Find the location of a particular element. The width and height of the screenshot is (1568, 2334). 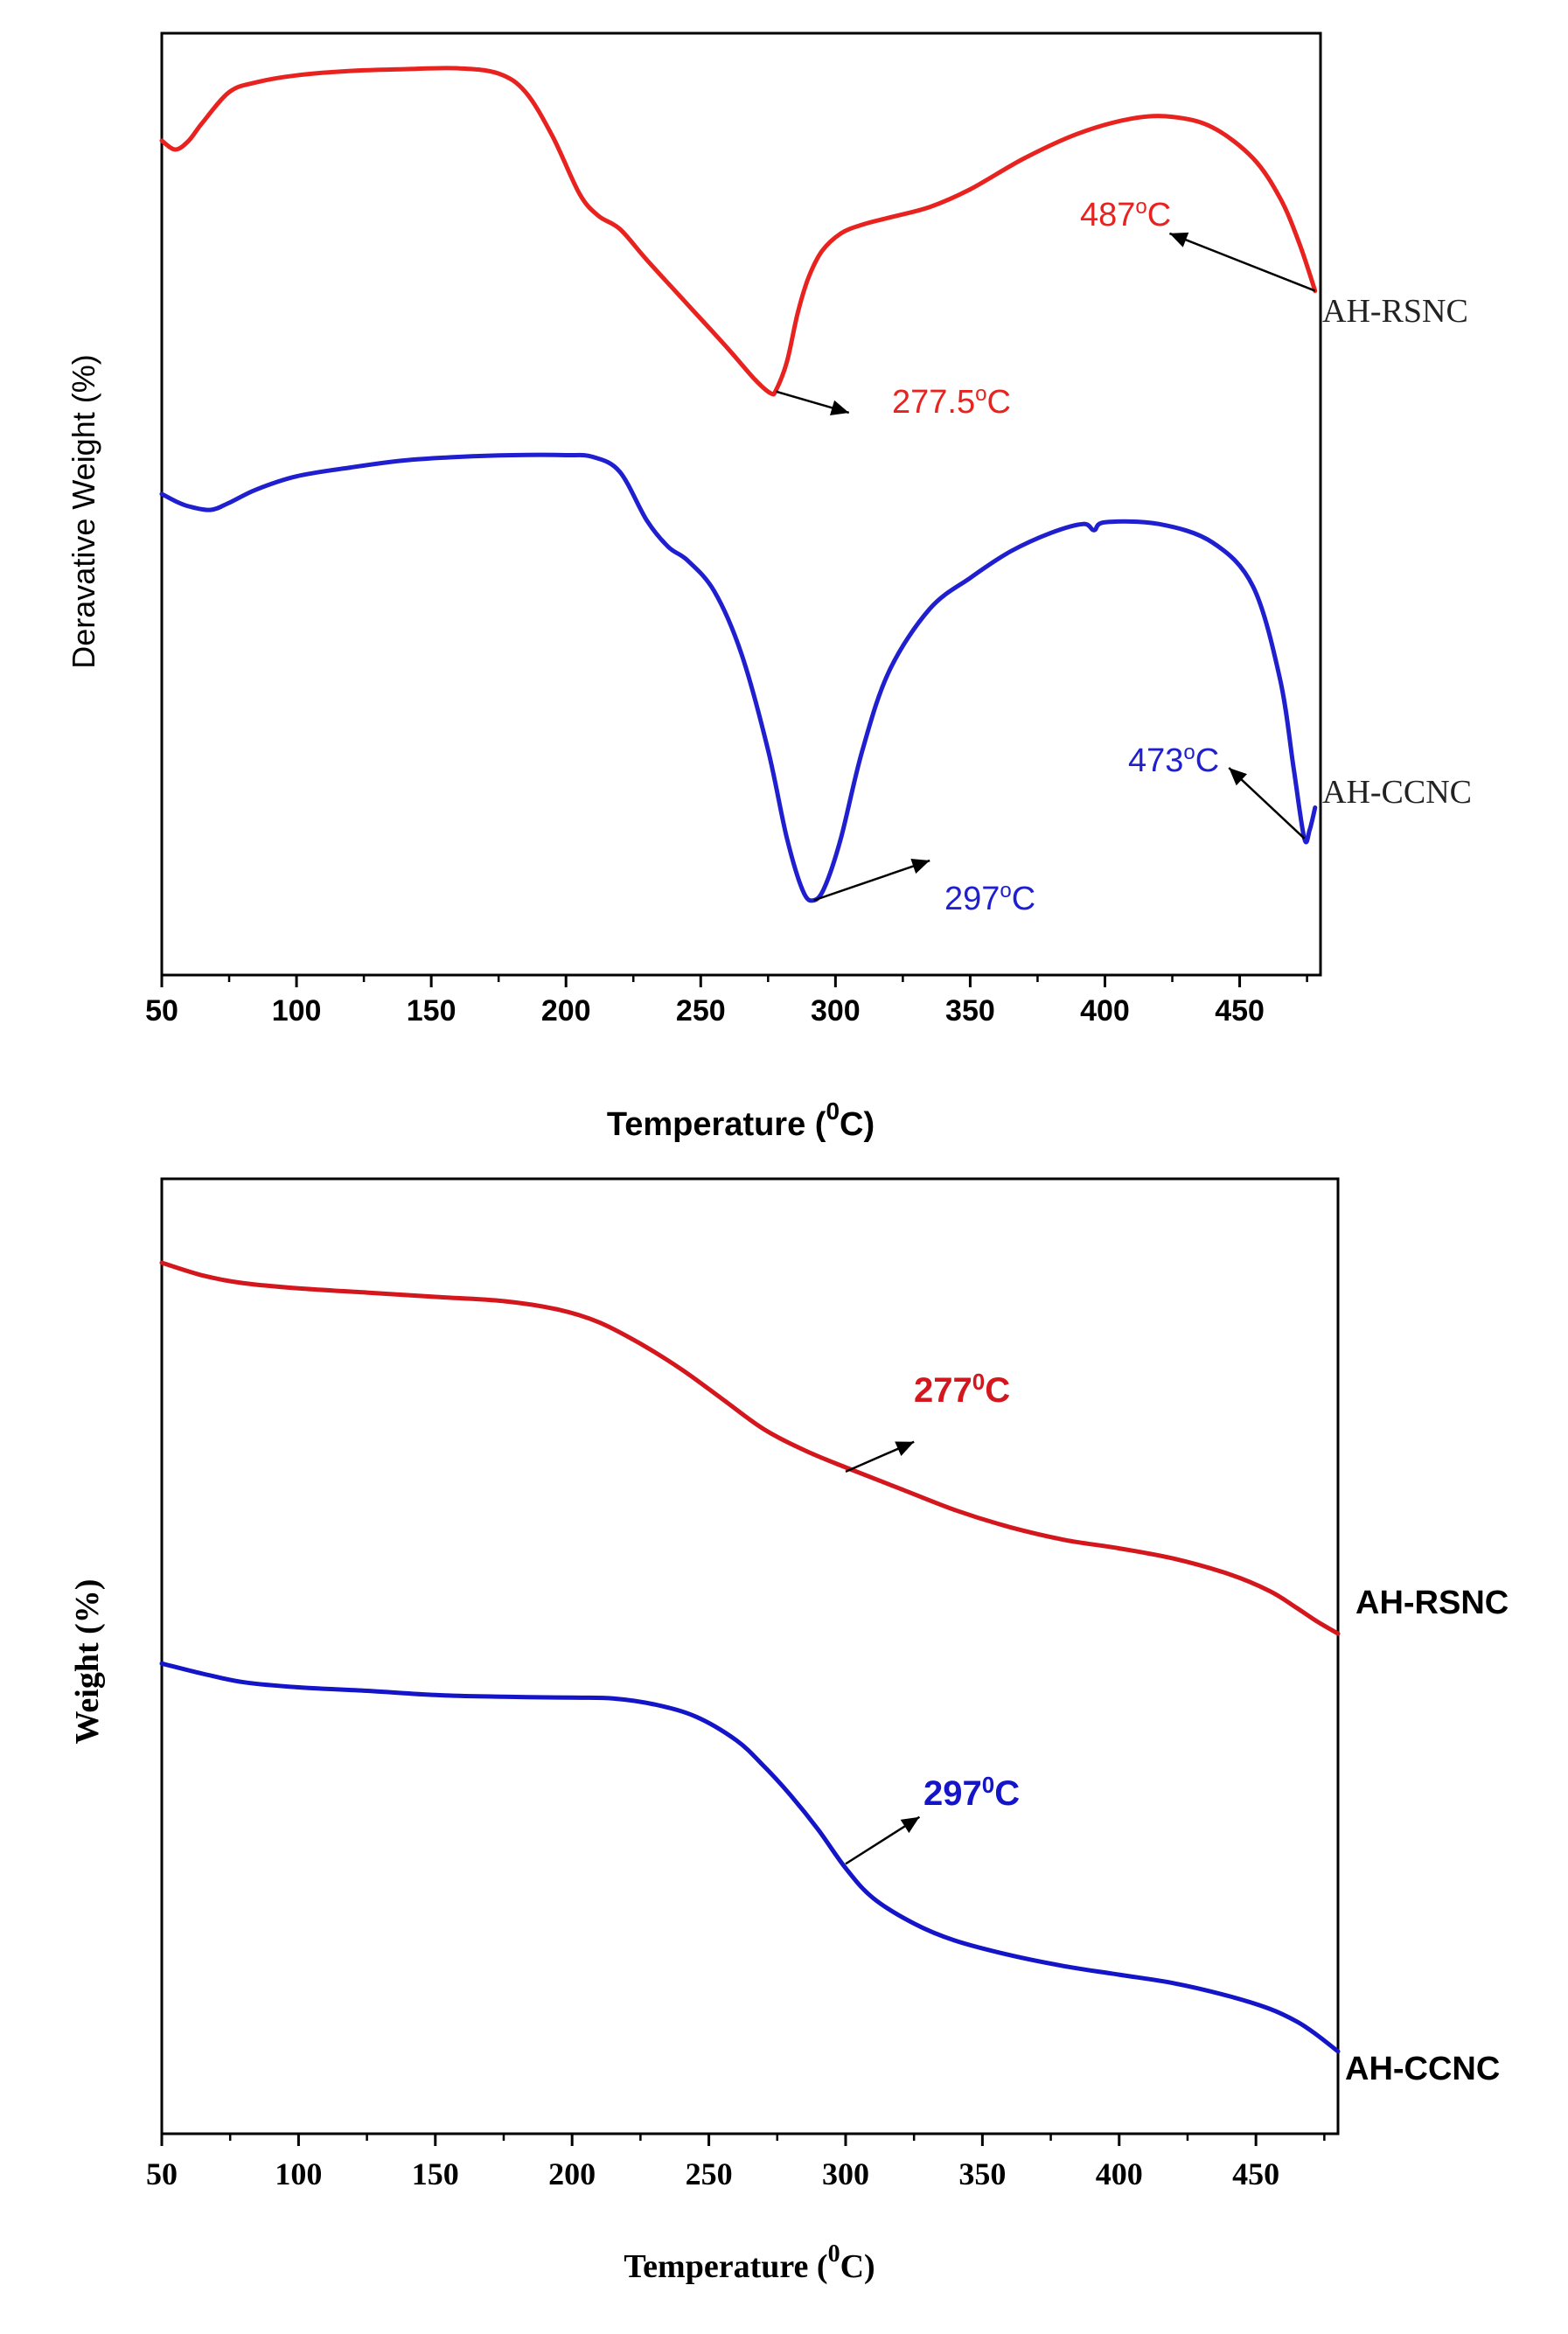

y-axis-title: Weight (%) is located at coordinates (87, 1662).